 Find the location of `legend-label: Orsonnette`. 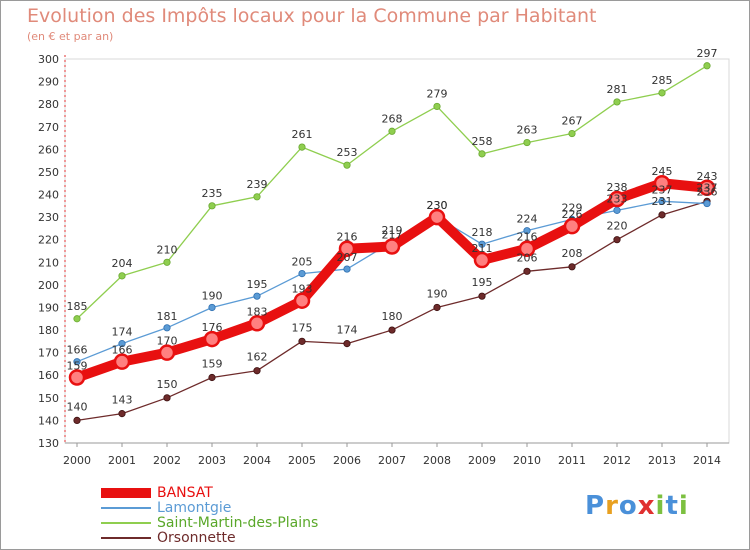

legend-label: Orsonnette is located at coordinates (196, 538).